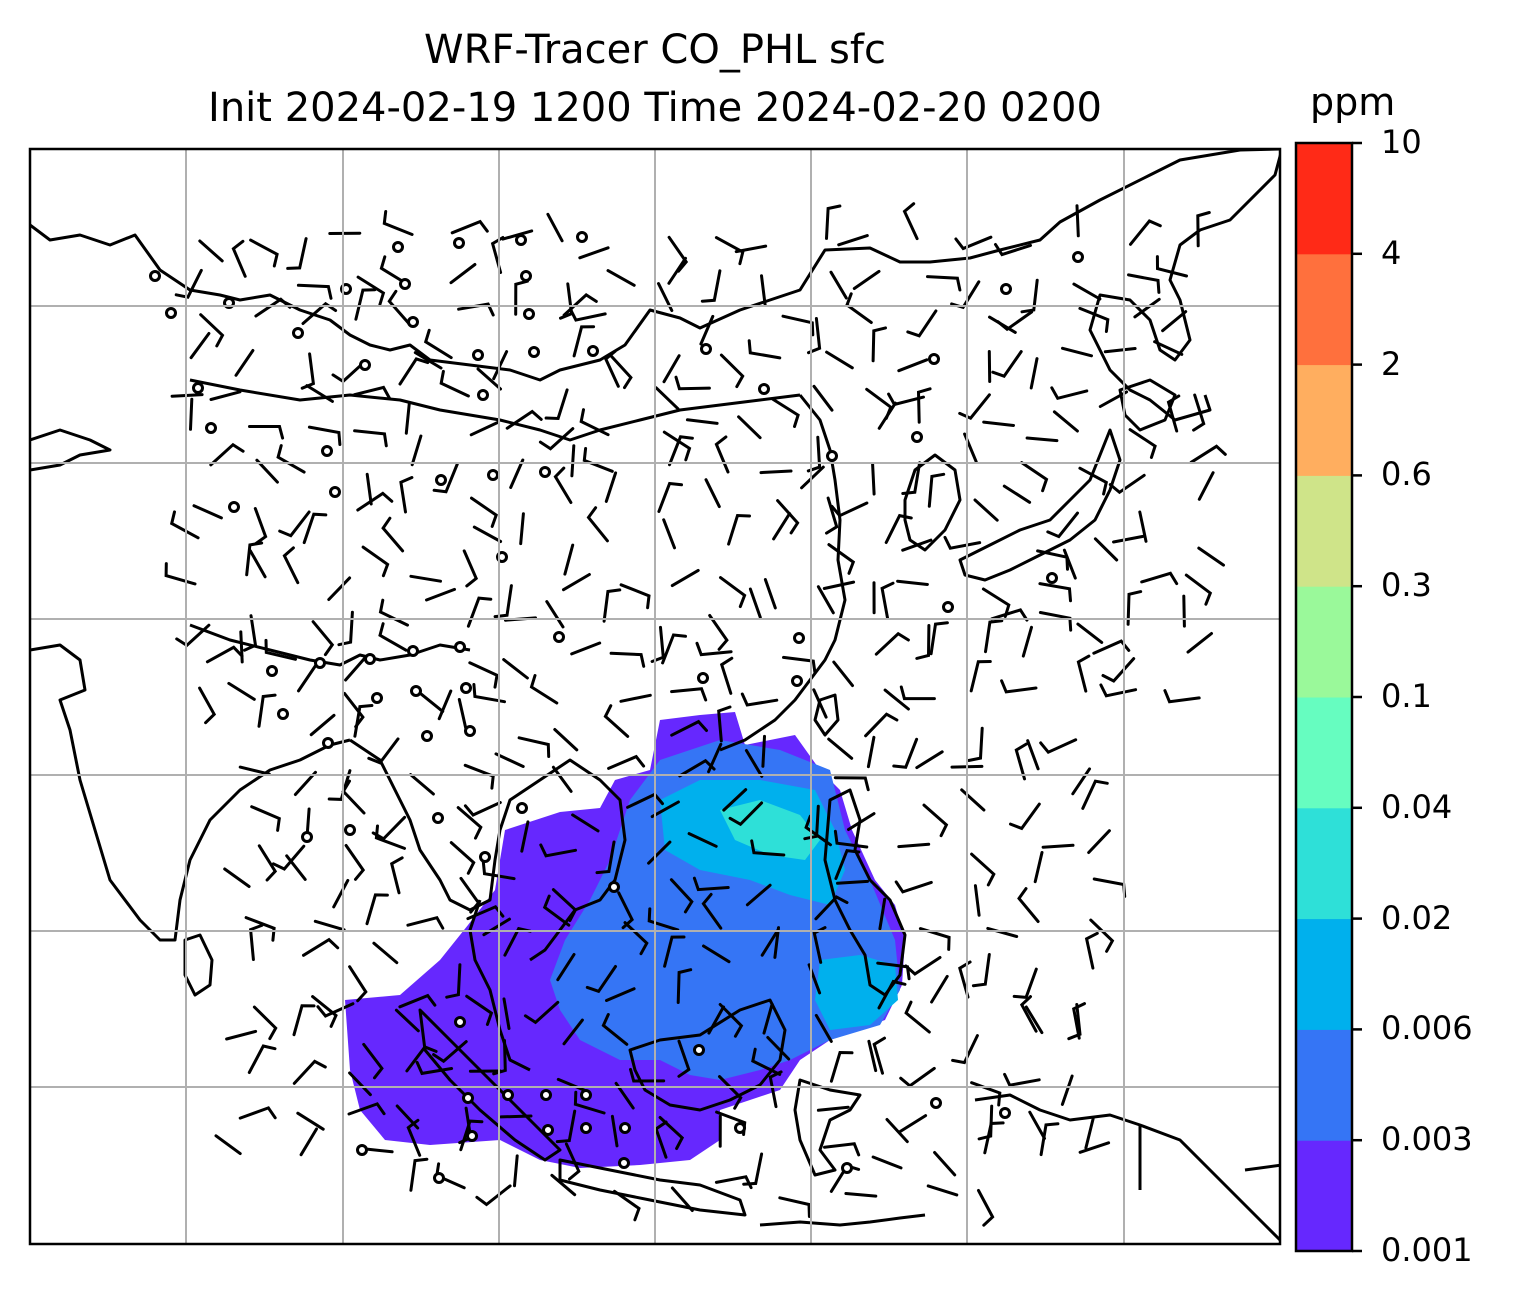 The height and width of the screenshot is (1306, 1528). What do you see at coordinates (932, 502) in the screenshot?
I see `coastline-korea` at bounding box center [932, 502].